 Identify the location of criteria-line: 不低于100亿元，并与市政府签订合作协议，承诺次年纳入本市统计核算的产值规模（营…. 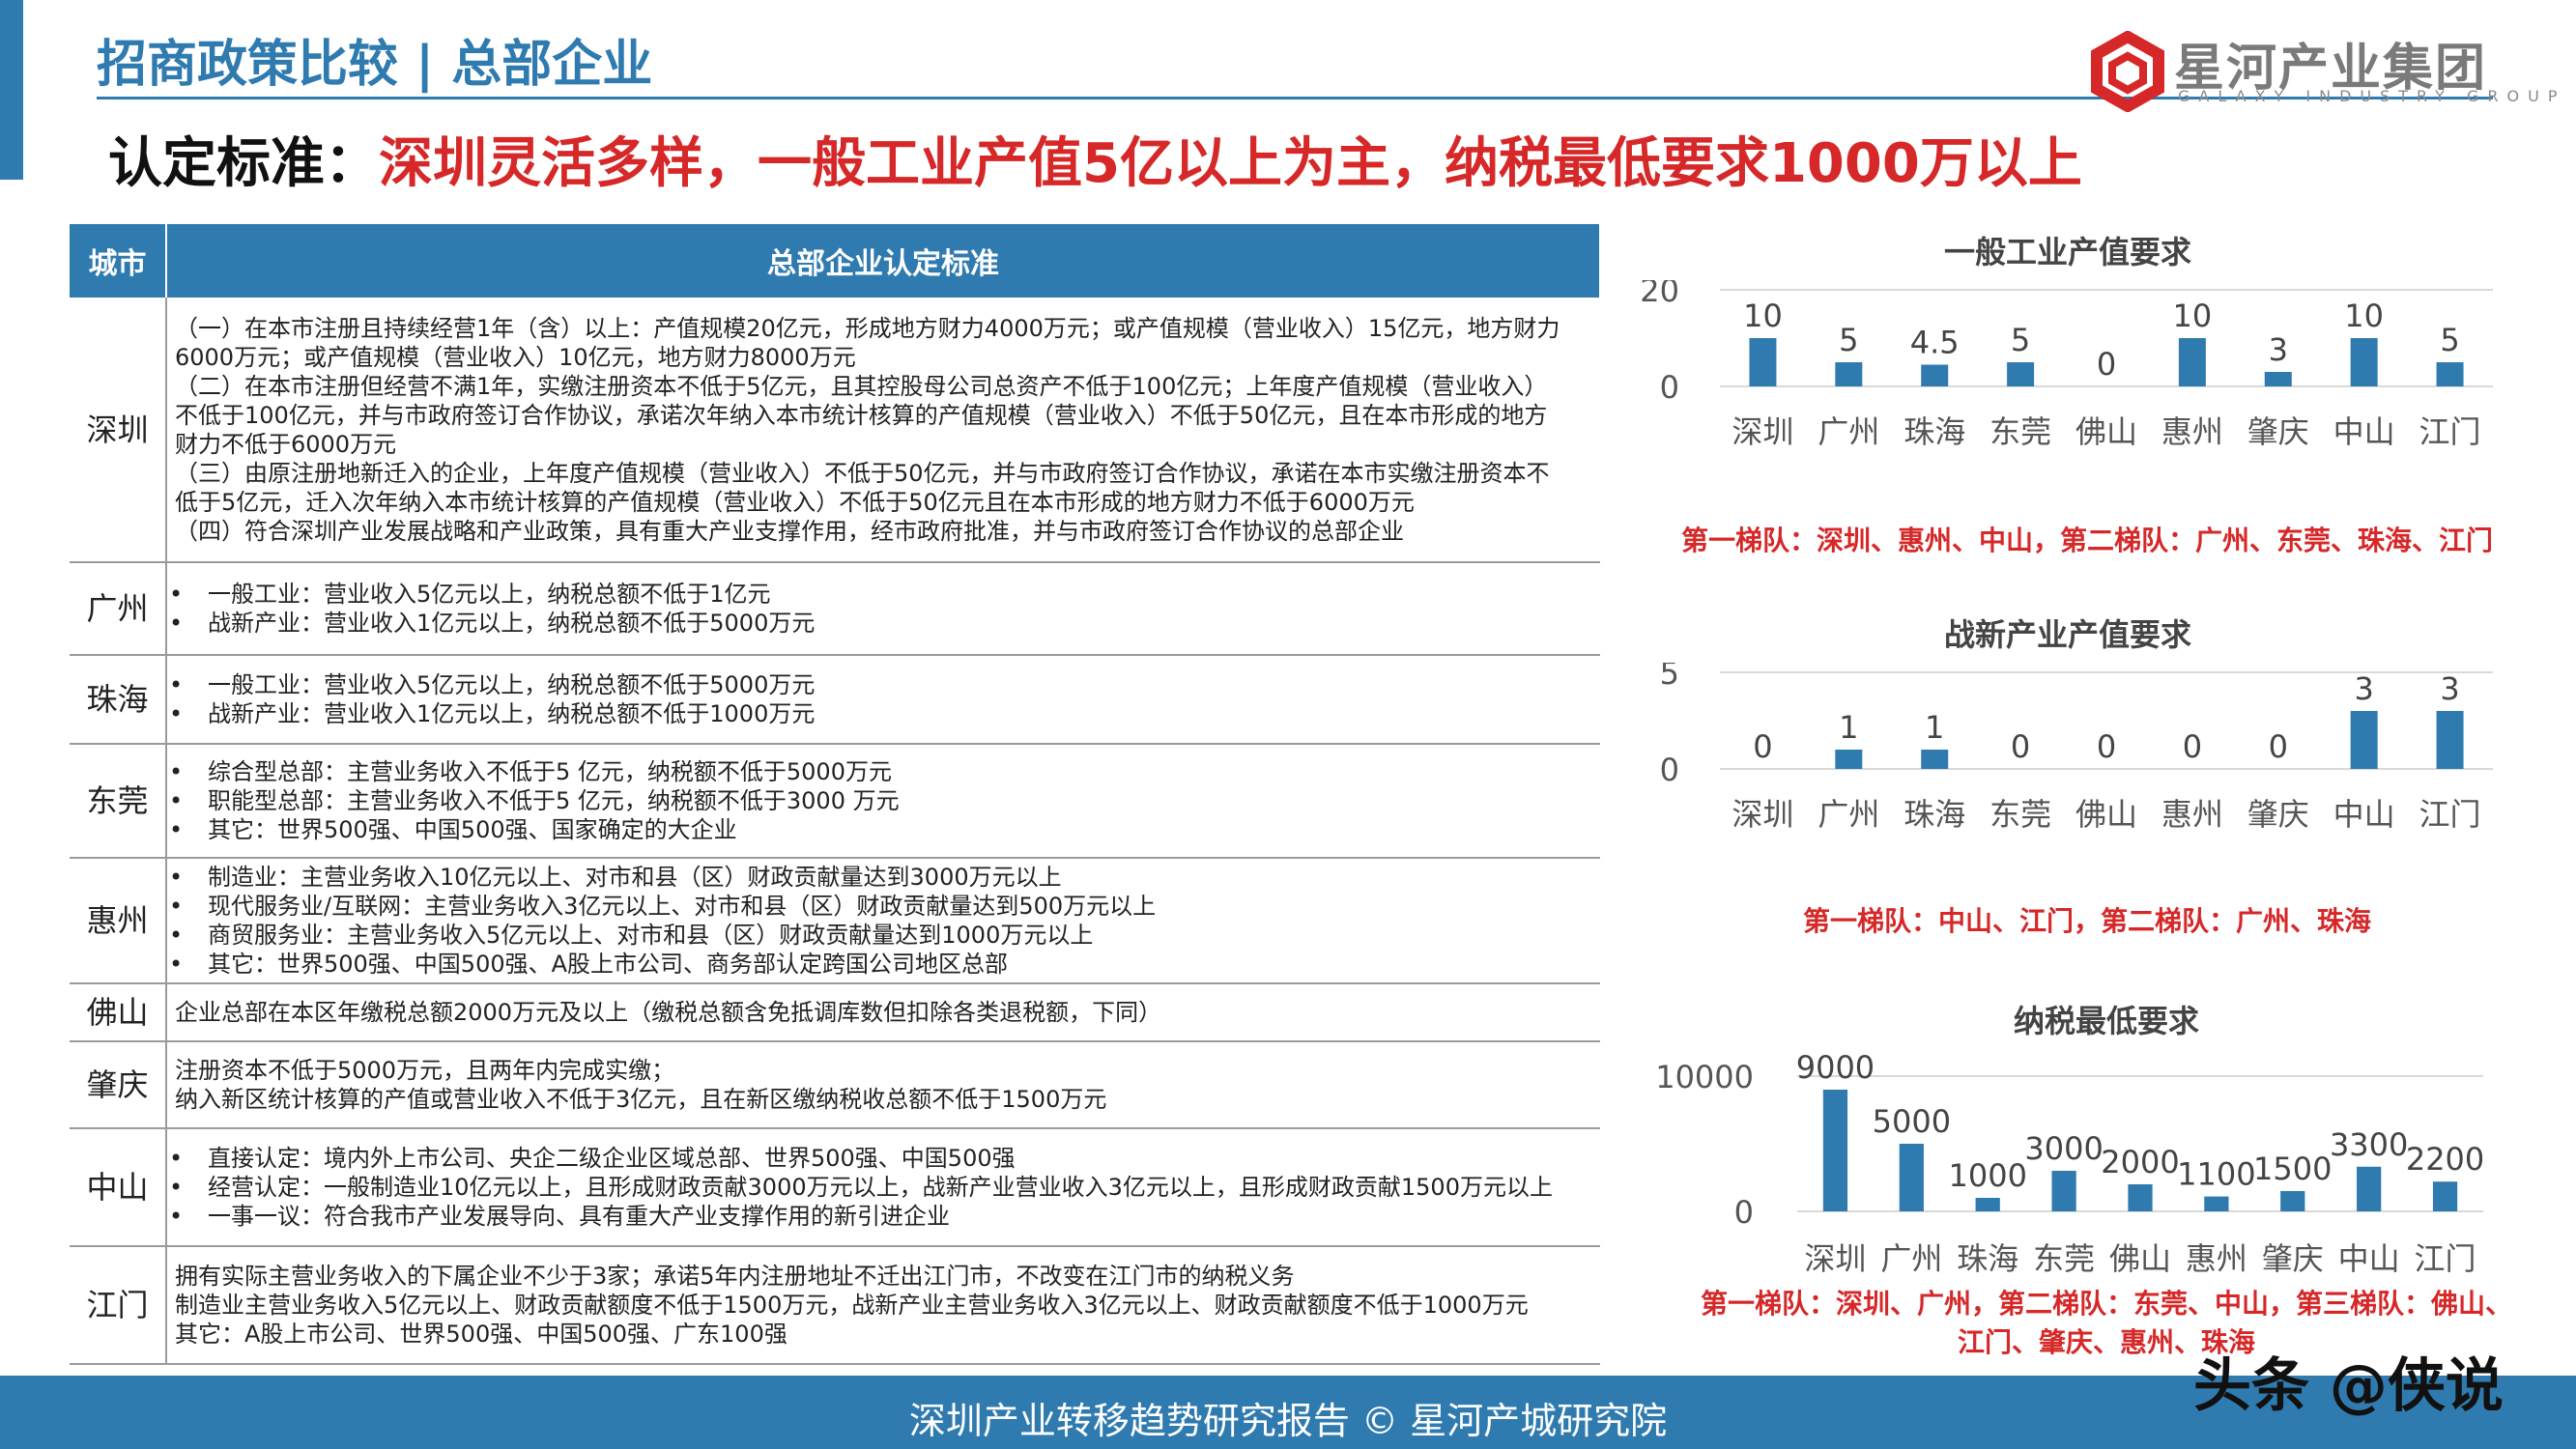
(862, 415).